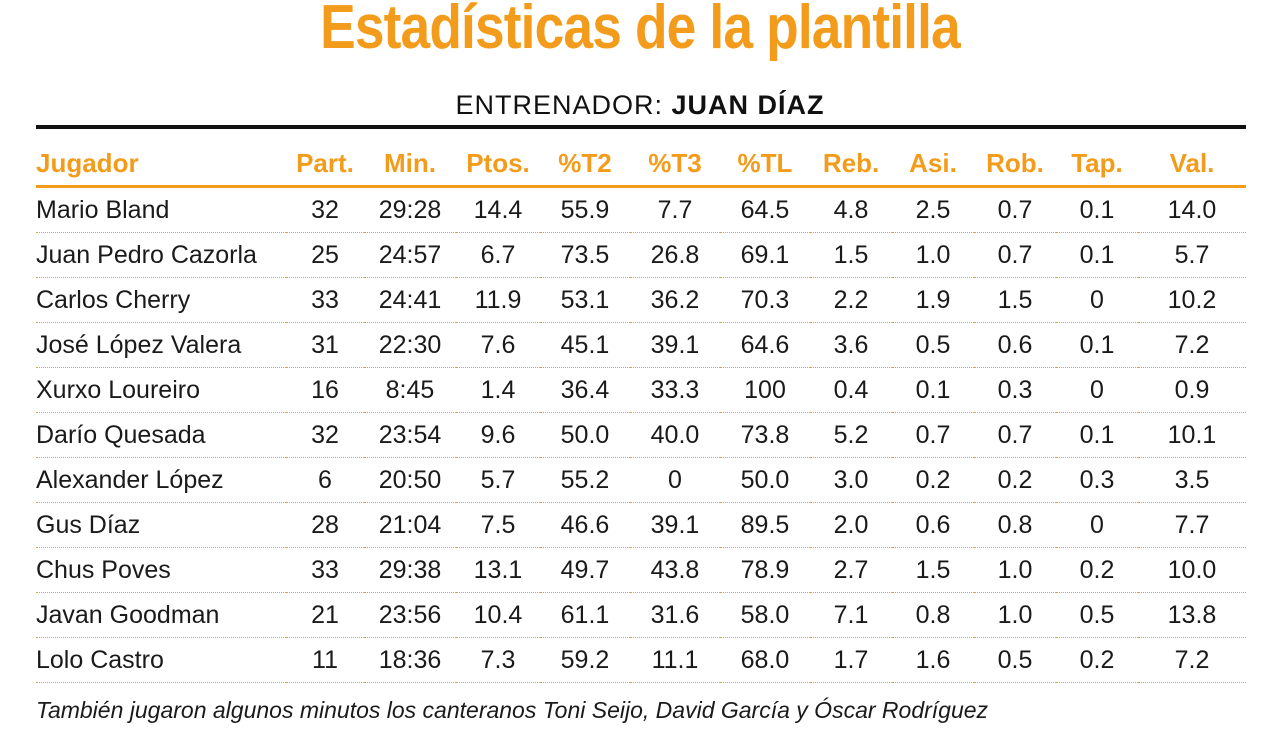  I want to click on cell-t2-pct: 53.1, so click(585, 300).